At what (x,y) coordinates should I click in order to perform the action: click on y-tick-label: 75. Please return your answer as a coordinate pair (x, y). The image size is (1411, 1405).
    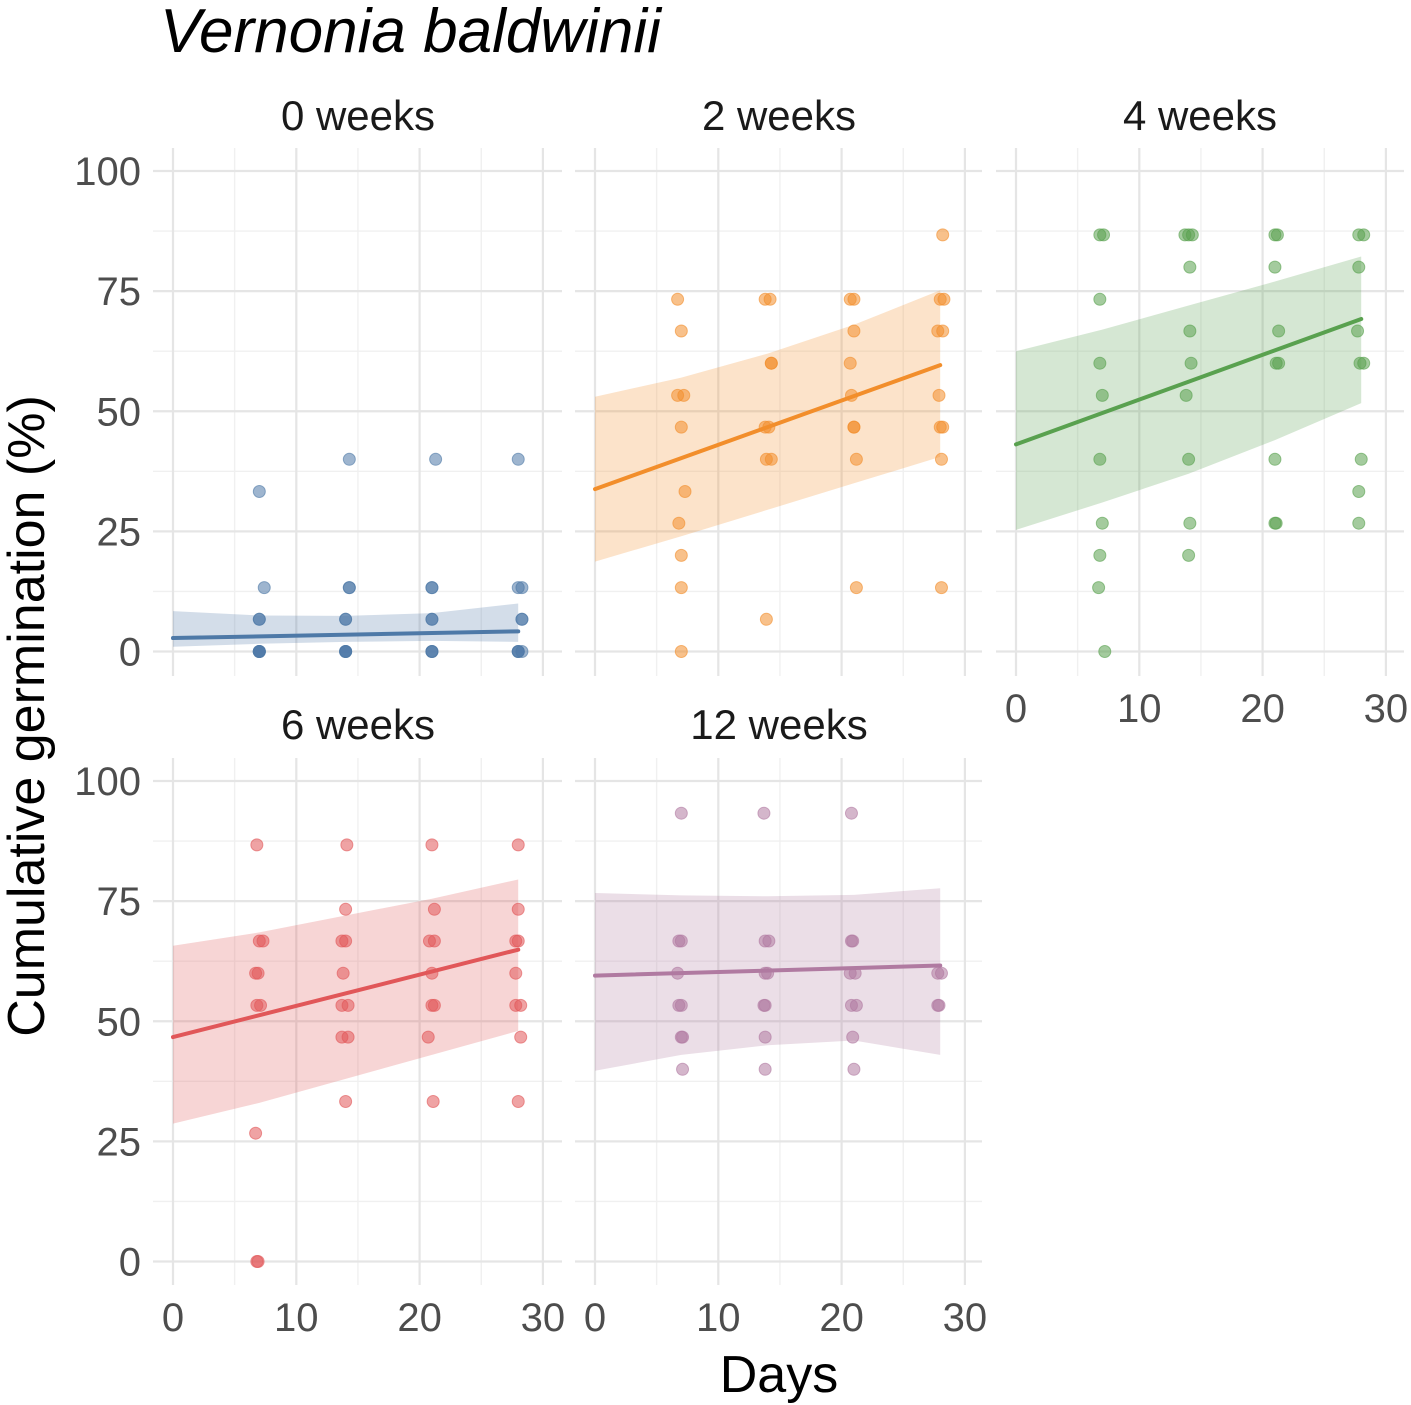
    Looking at the image, I should click on (119, 292).